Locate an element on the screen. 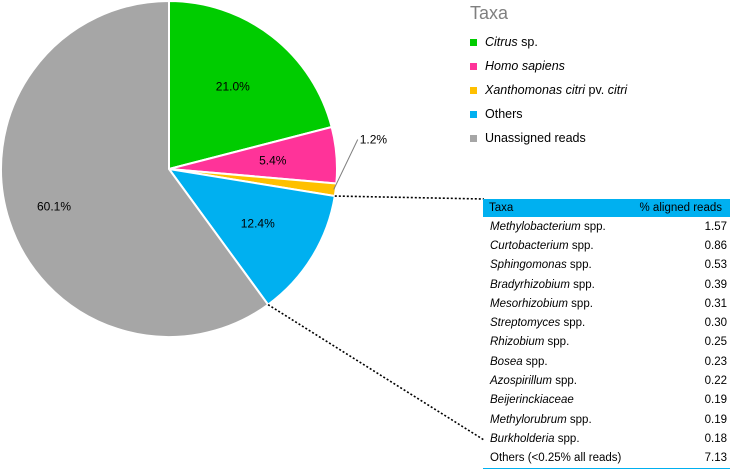 Image resolution: width=731 pixels, height=469 pixels. slice-label-0: 21.0% is located at coordinates (233, 87).